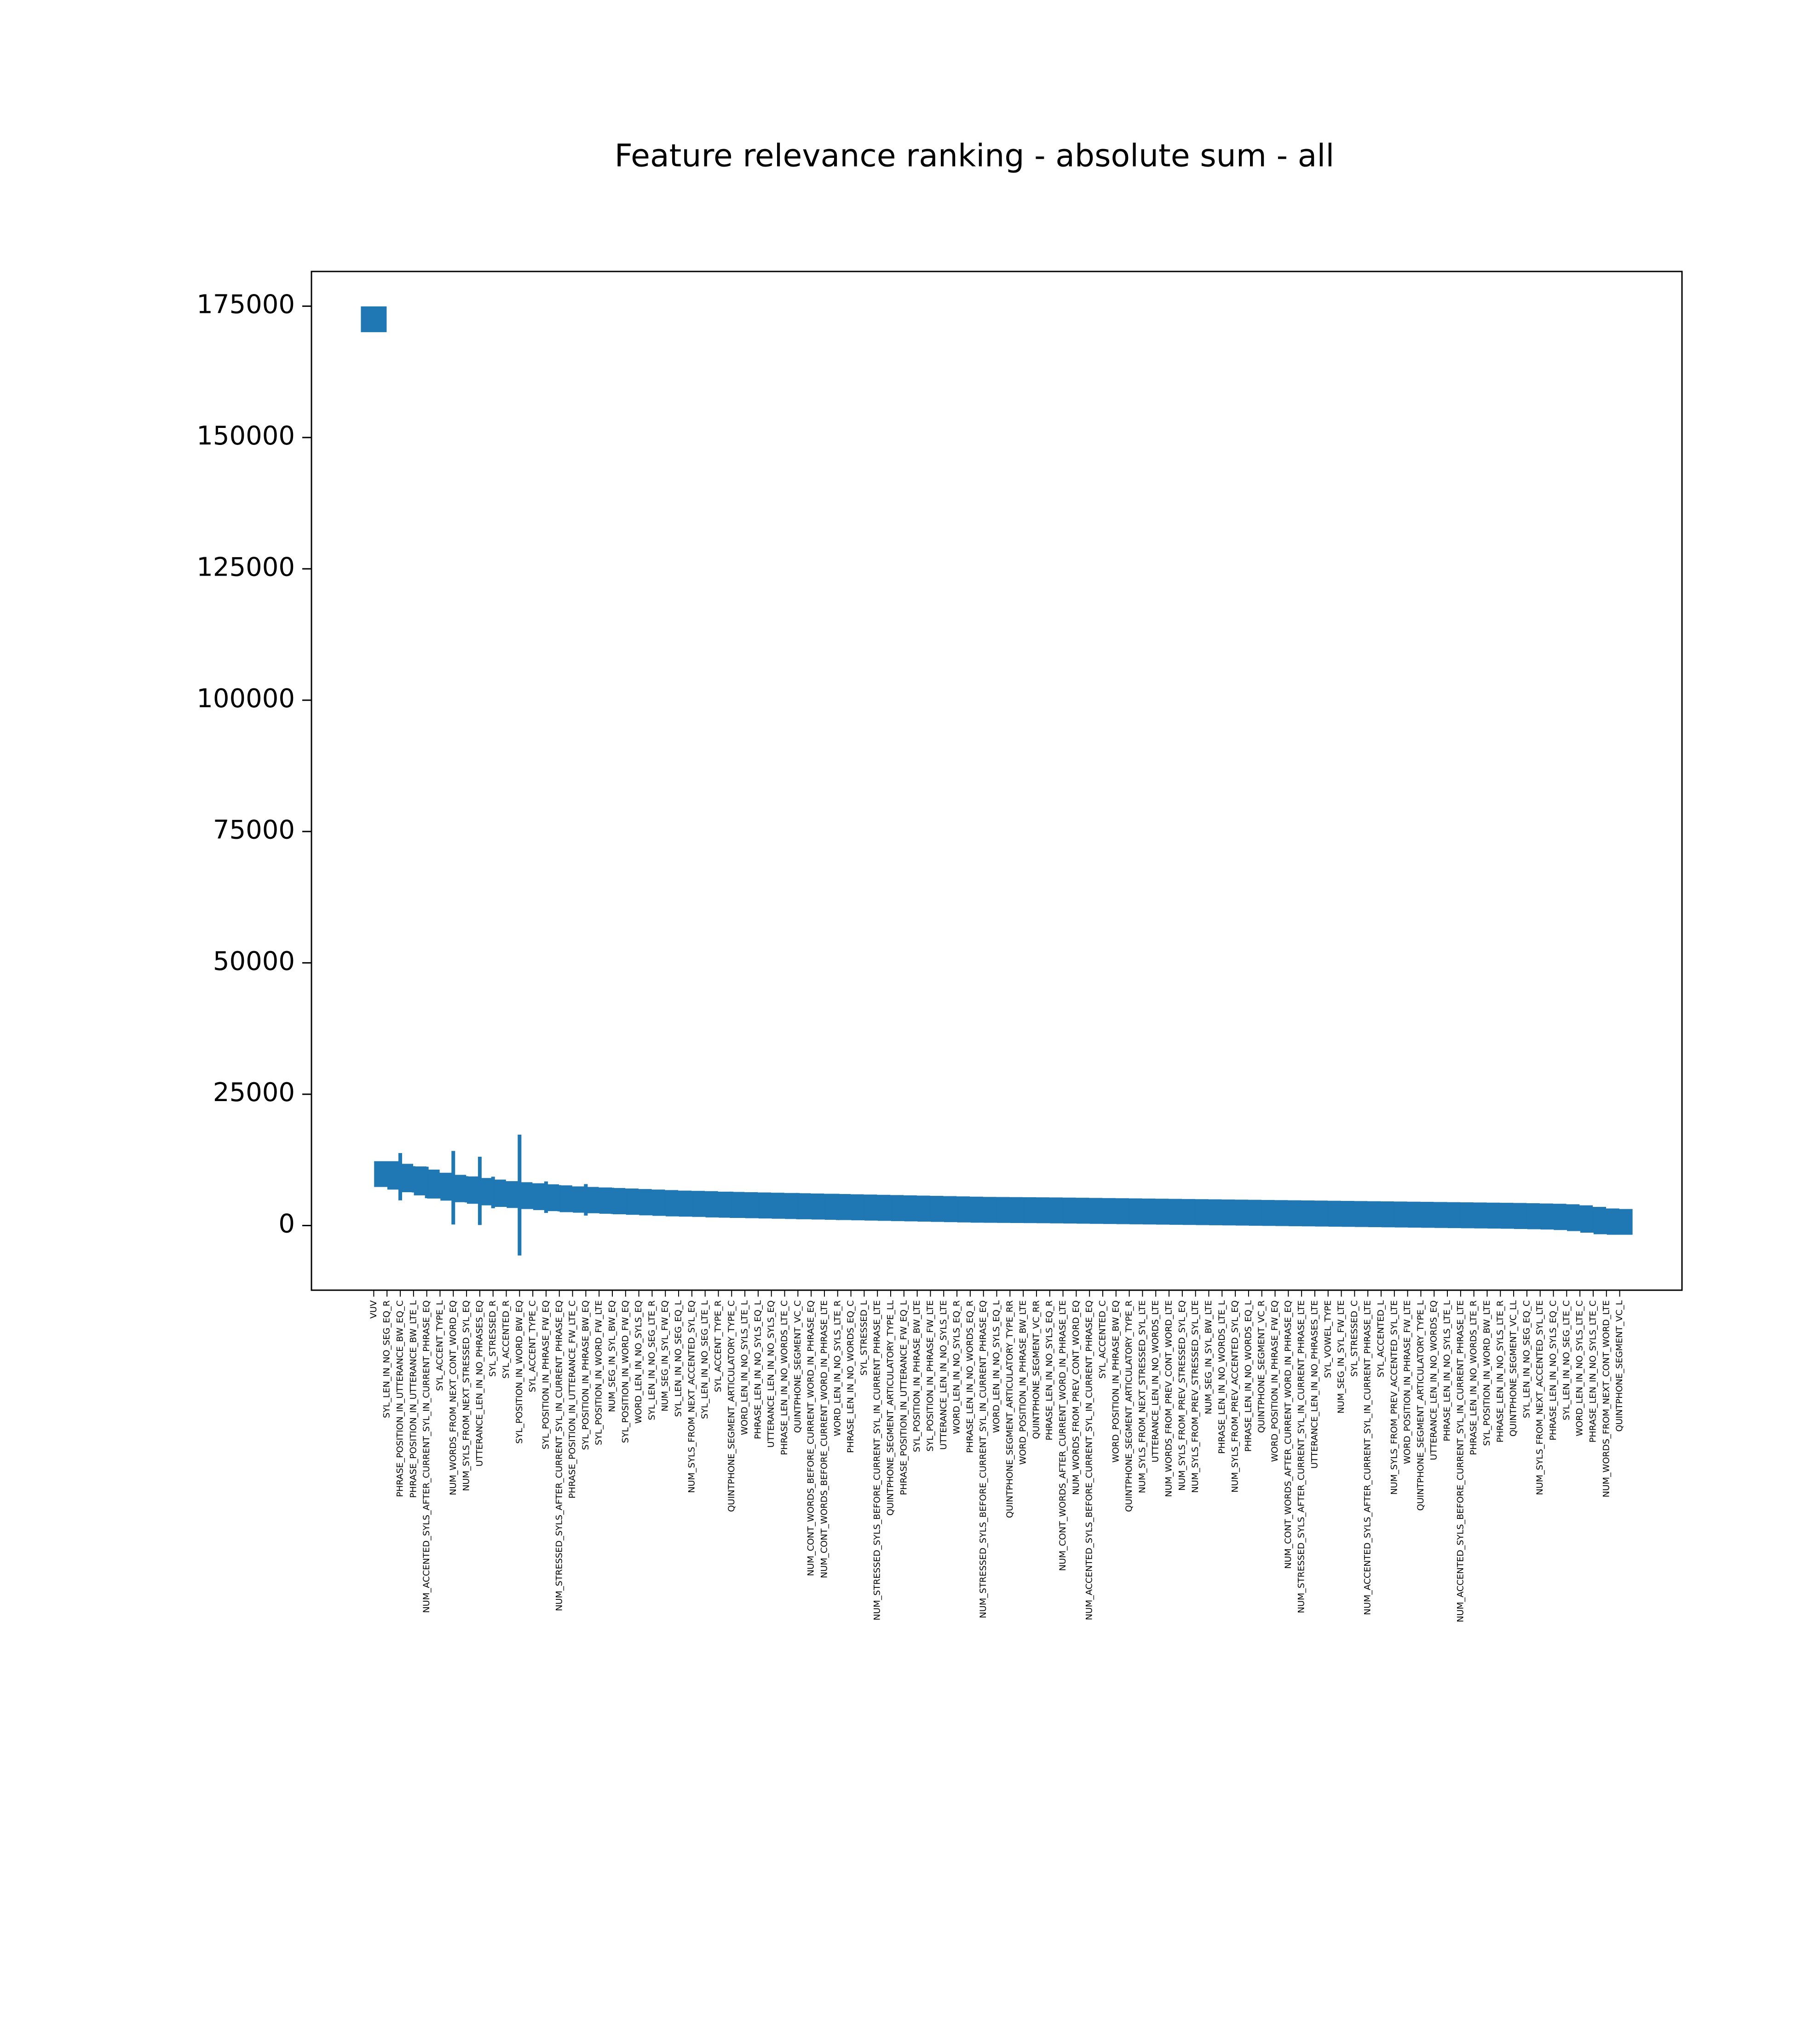 This screenshot has height=2025, width=1820. Describe the element at coordinates (665, 1356) in the screenshot. I see `x-tick-label: NUM_SEG_IN_SYL_FW_EQ` at that location.